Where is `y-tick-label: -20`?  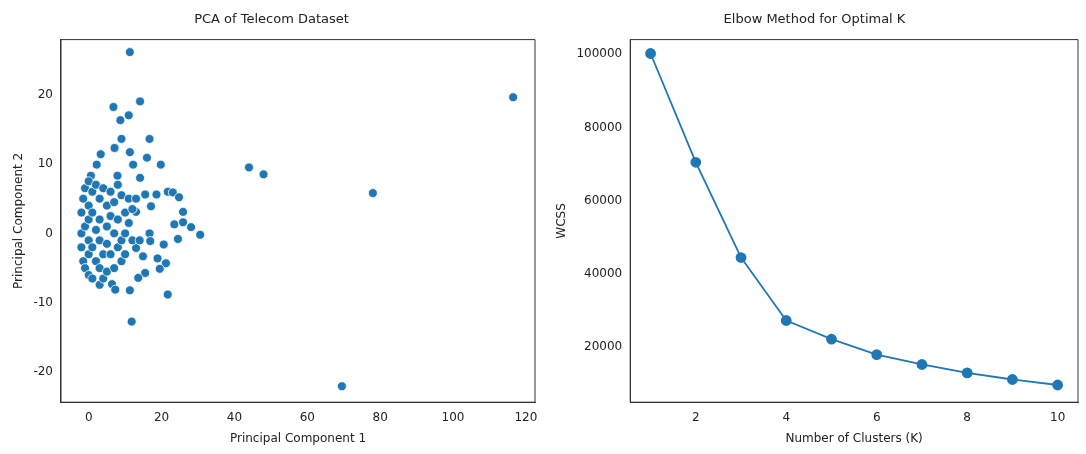
y-tick-label: -20 is located at coordinates (43, 371).